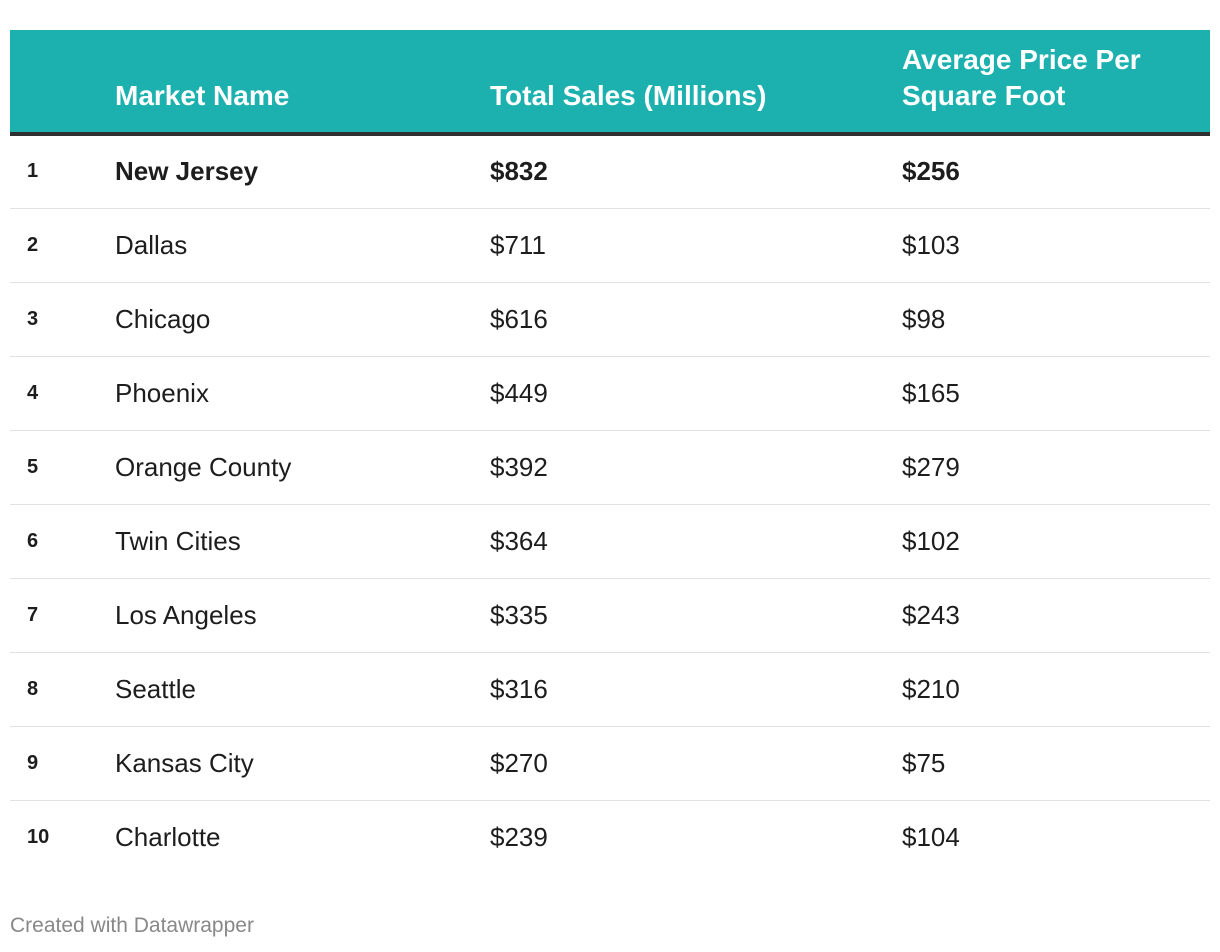 The image size is (1220, 952). I want to click on total-sales-cell: $711, so click(518, 244).